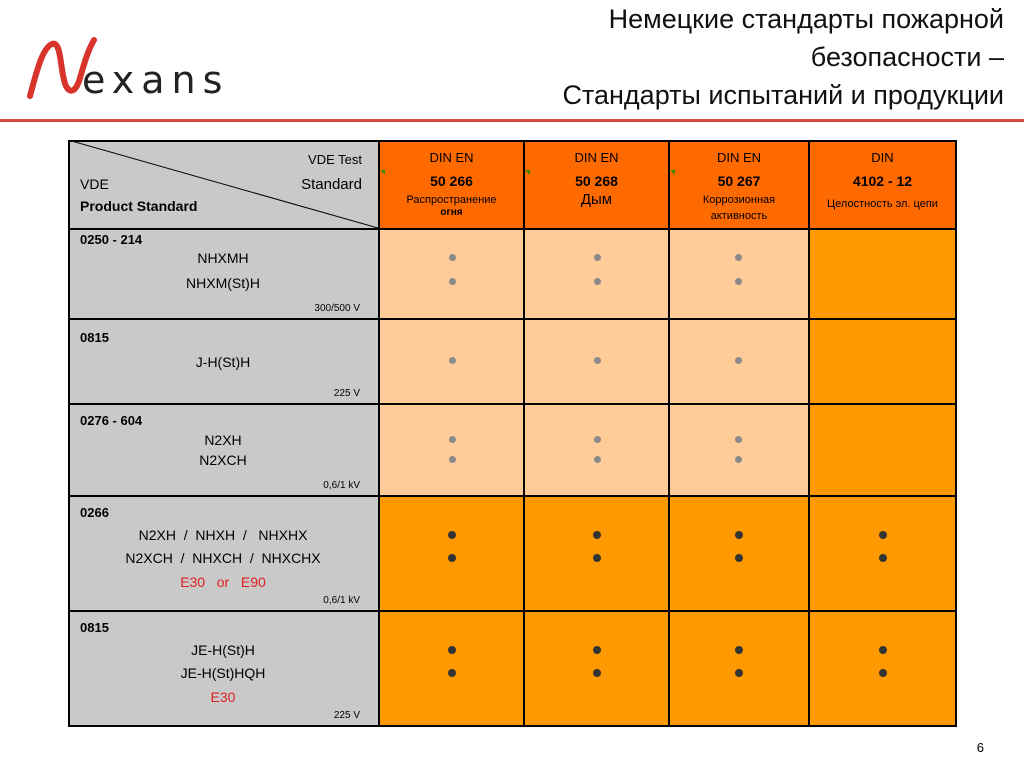 This screenshot has width=1024, height=768. I want to click on diagonal-line, so click(223, 184).